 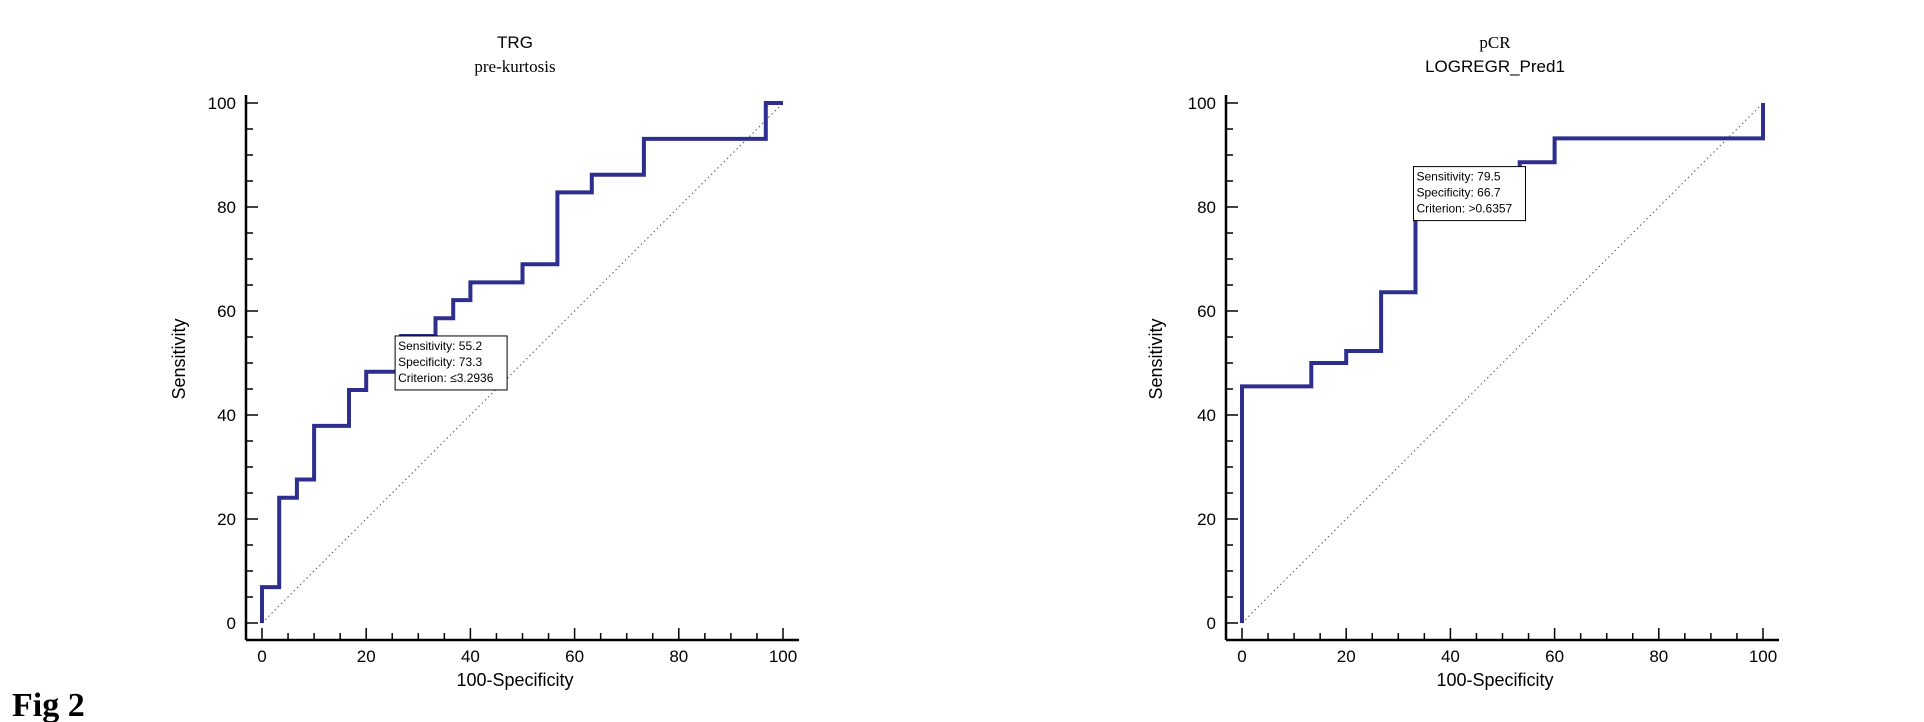 I want to click on annotation-line: Sensitivity: 79.5, so click(x=1458, y=177).